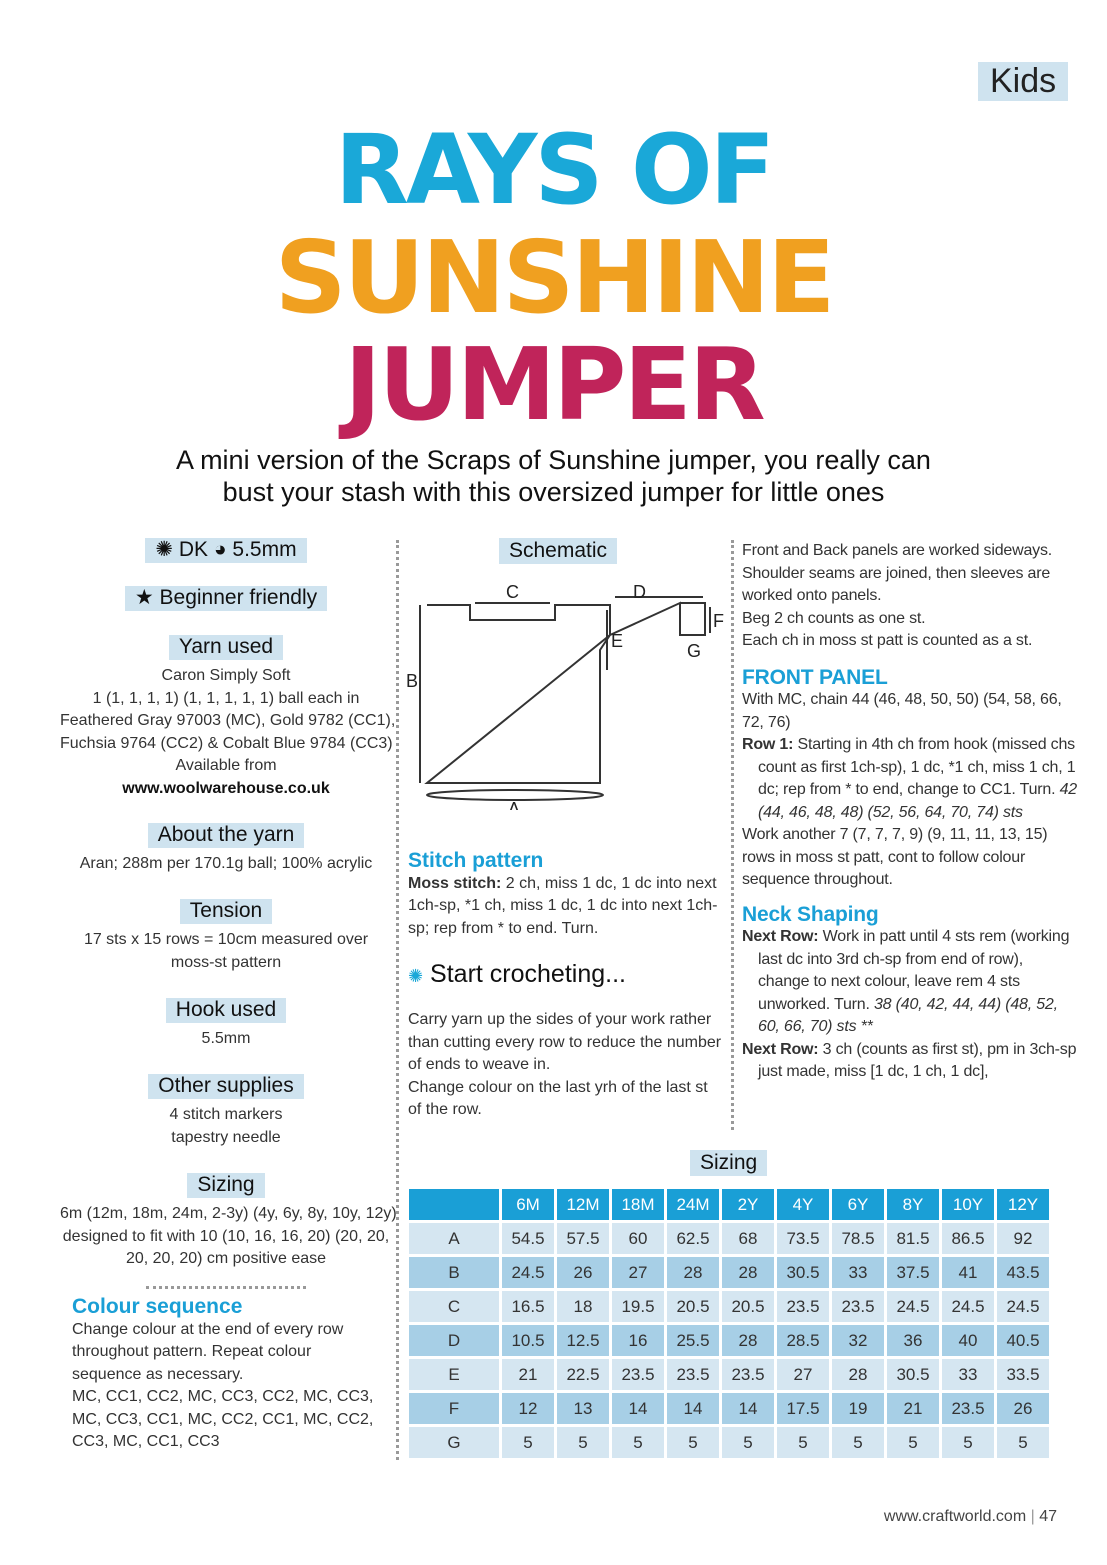 Image resolution: width=1107 pixels, height=1565 pixels. What do you see at coordinates (970, 1516) in the screenshot?
I see `footer: www.craftworld.com | 47` at bounding box center [970, 1516].